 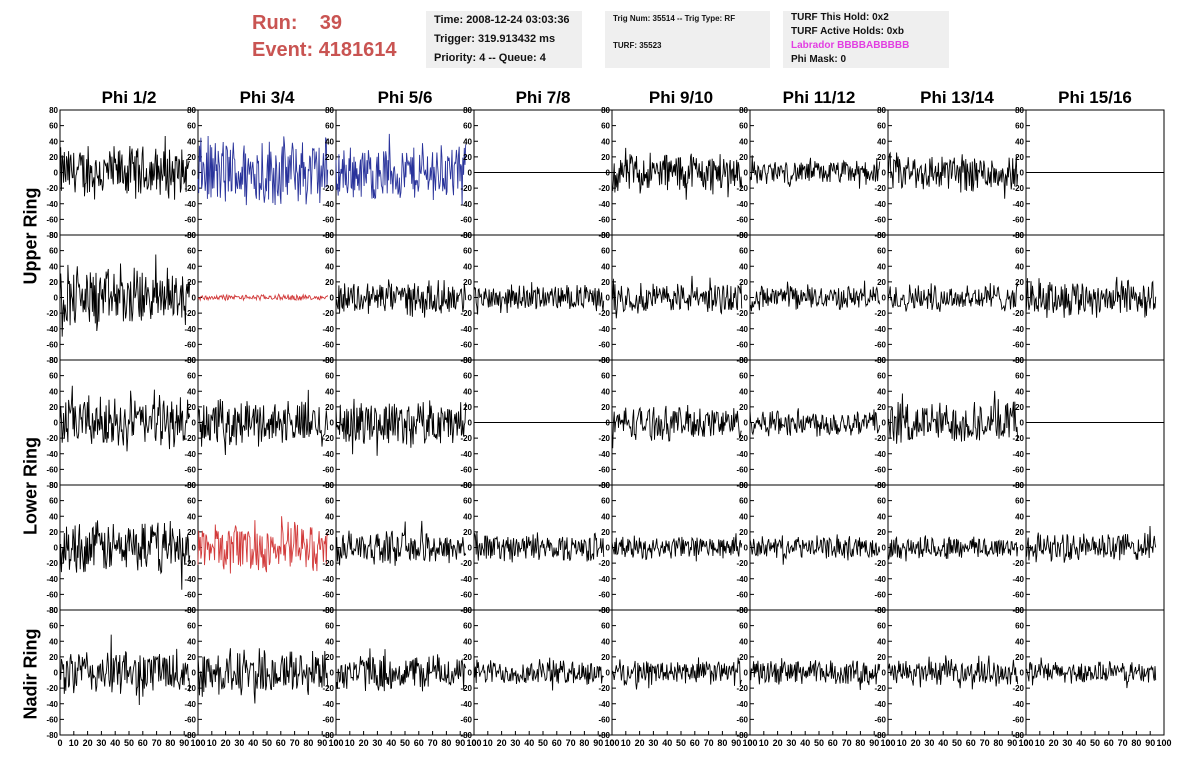 I want to click on x-tick-label: 100, so click(x=473, y=743).